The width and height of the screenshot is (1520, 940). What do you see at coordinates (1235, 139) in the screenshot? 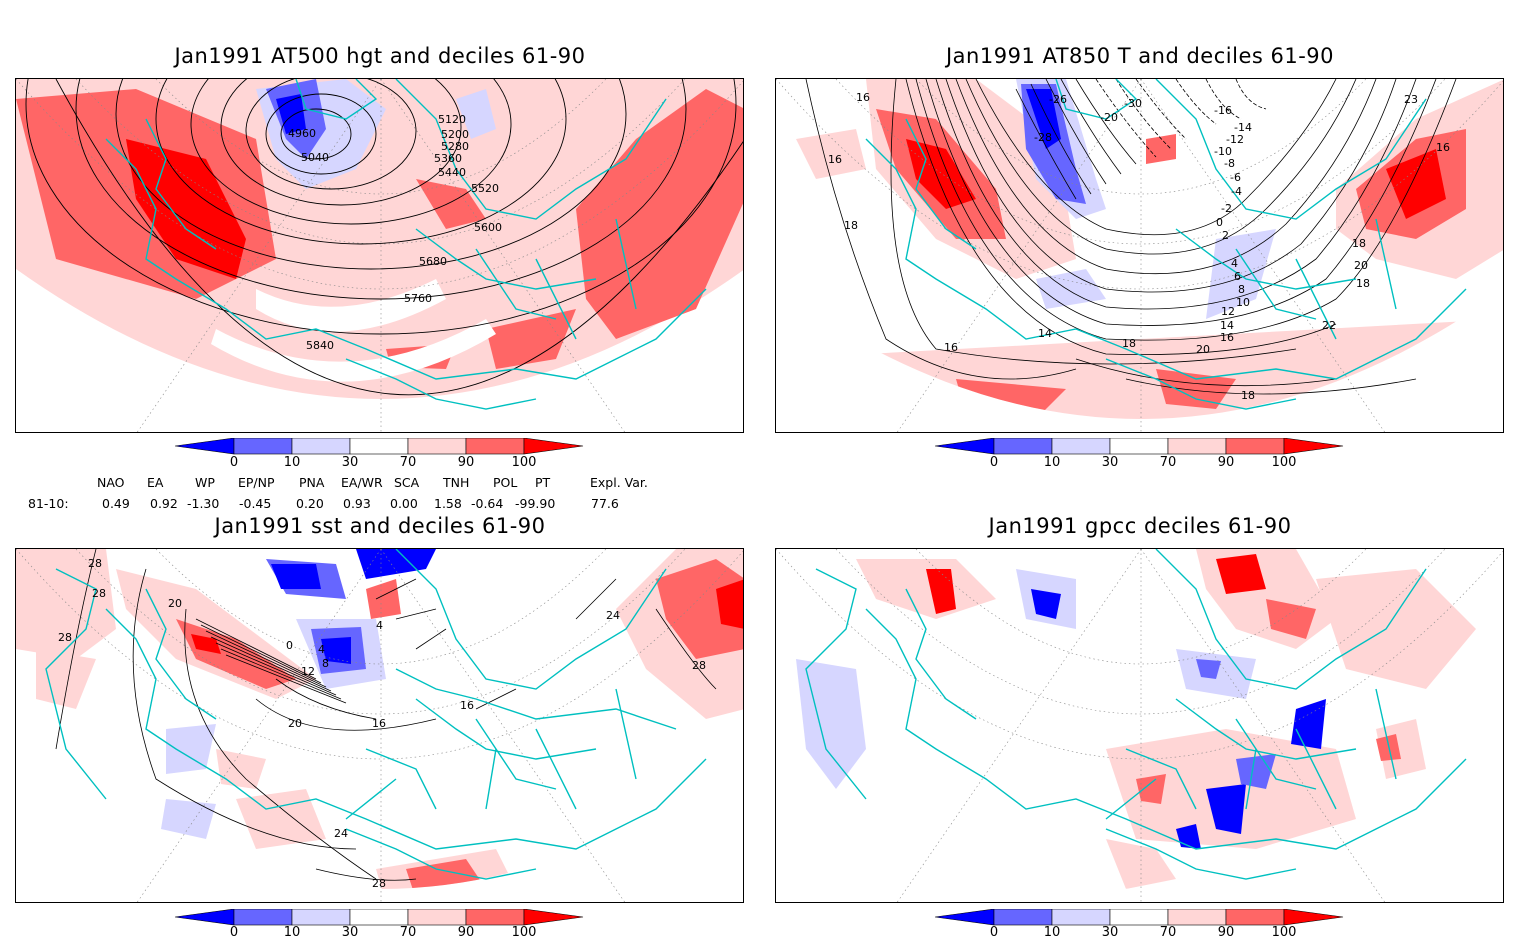
I see `contour-label: -12` at bounding box center [1235, 139].